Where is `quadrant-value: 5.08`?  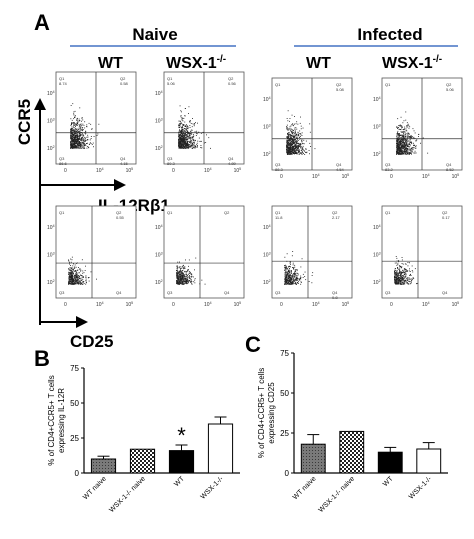 quadrant-value: 5.08 is located at coordinates (340, 89).